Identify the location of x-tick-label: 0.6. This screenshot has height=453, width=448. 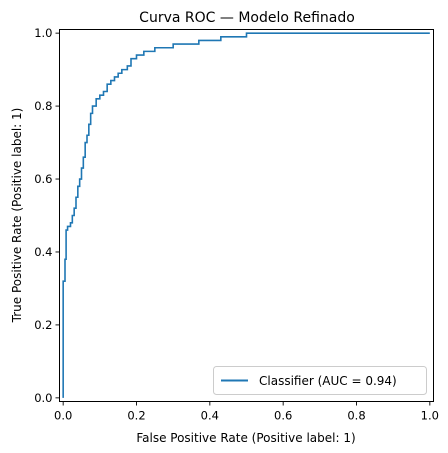
(283, 416).